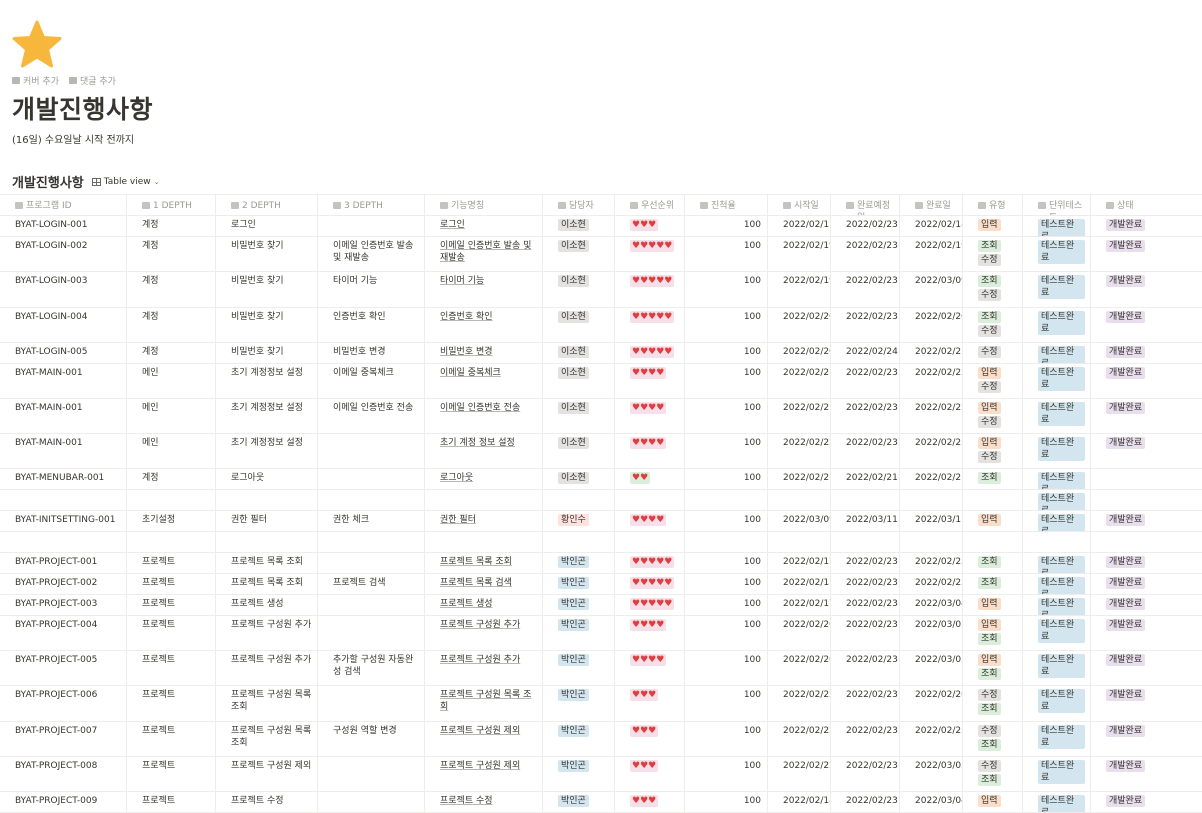 The height and width of the screenshot is (813, 1202). Describe the element at coordinates (650, 479) in the screenshot. I see `priority-cell: ♥♥` at that location.